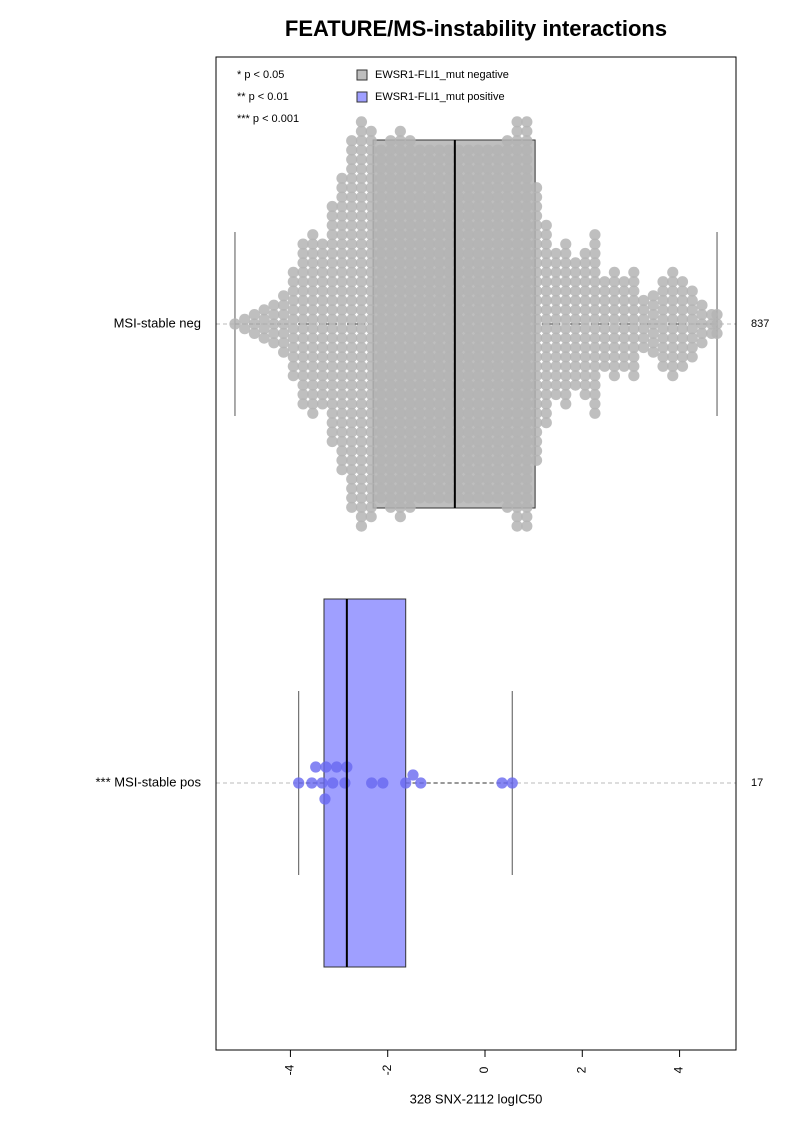  Describe the element at coordinates (440, 97) in the screenshot. I see `legend-label: EWSR1-FLI1_mut positive` at that location.